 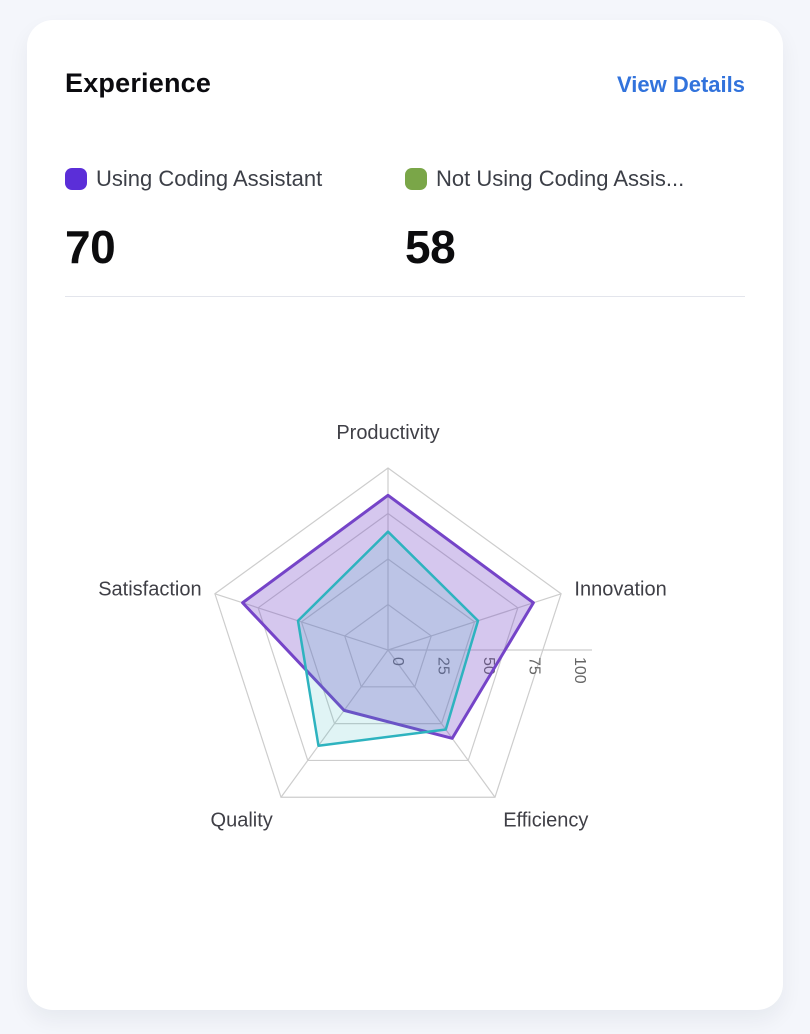 I want to click on radar-axis-label-quality: Quality, so click(x=242, y=821).